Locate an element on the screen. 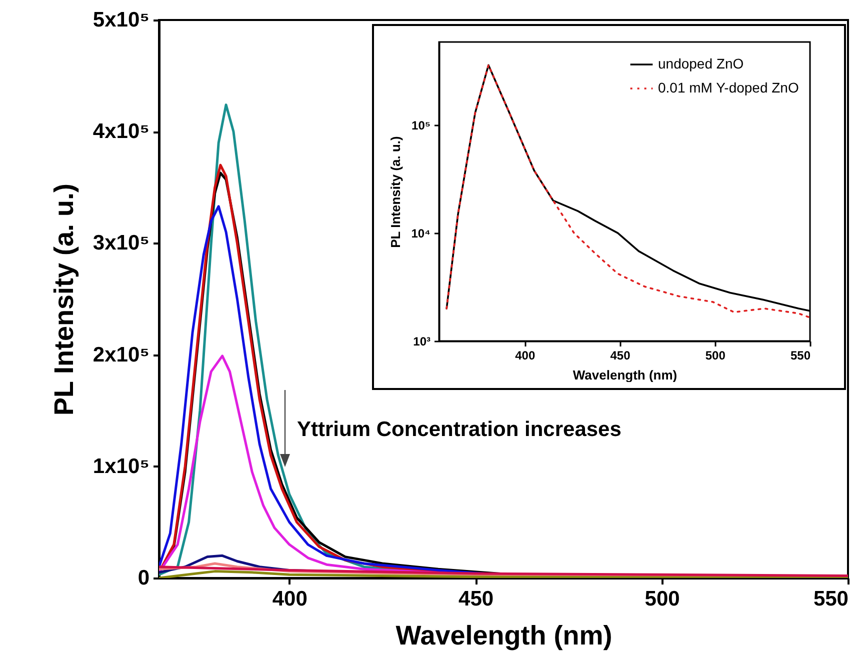 This screenshot has height=671, width=866. y-tick-label: 1x10⁵ is located at coordinates (121, 466).